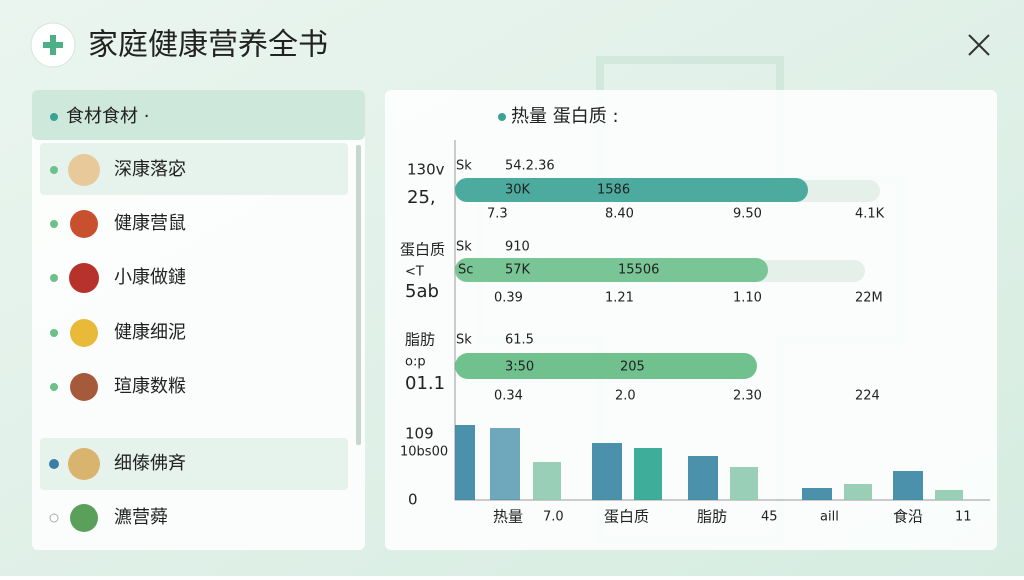  Describe the element at coordinates (769, 517) in the screenshot. I see `x-label: 45` at that location.